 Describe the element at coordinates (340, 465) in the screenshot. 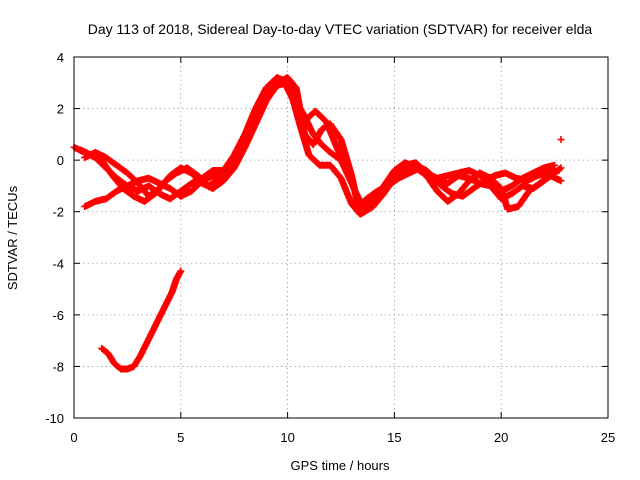

I see `x-axis-label: GPS time / hours` at that location.